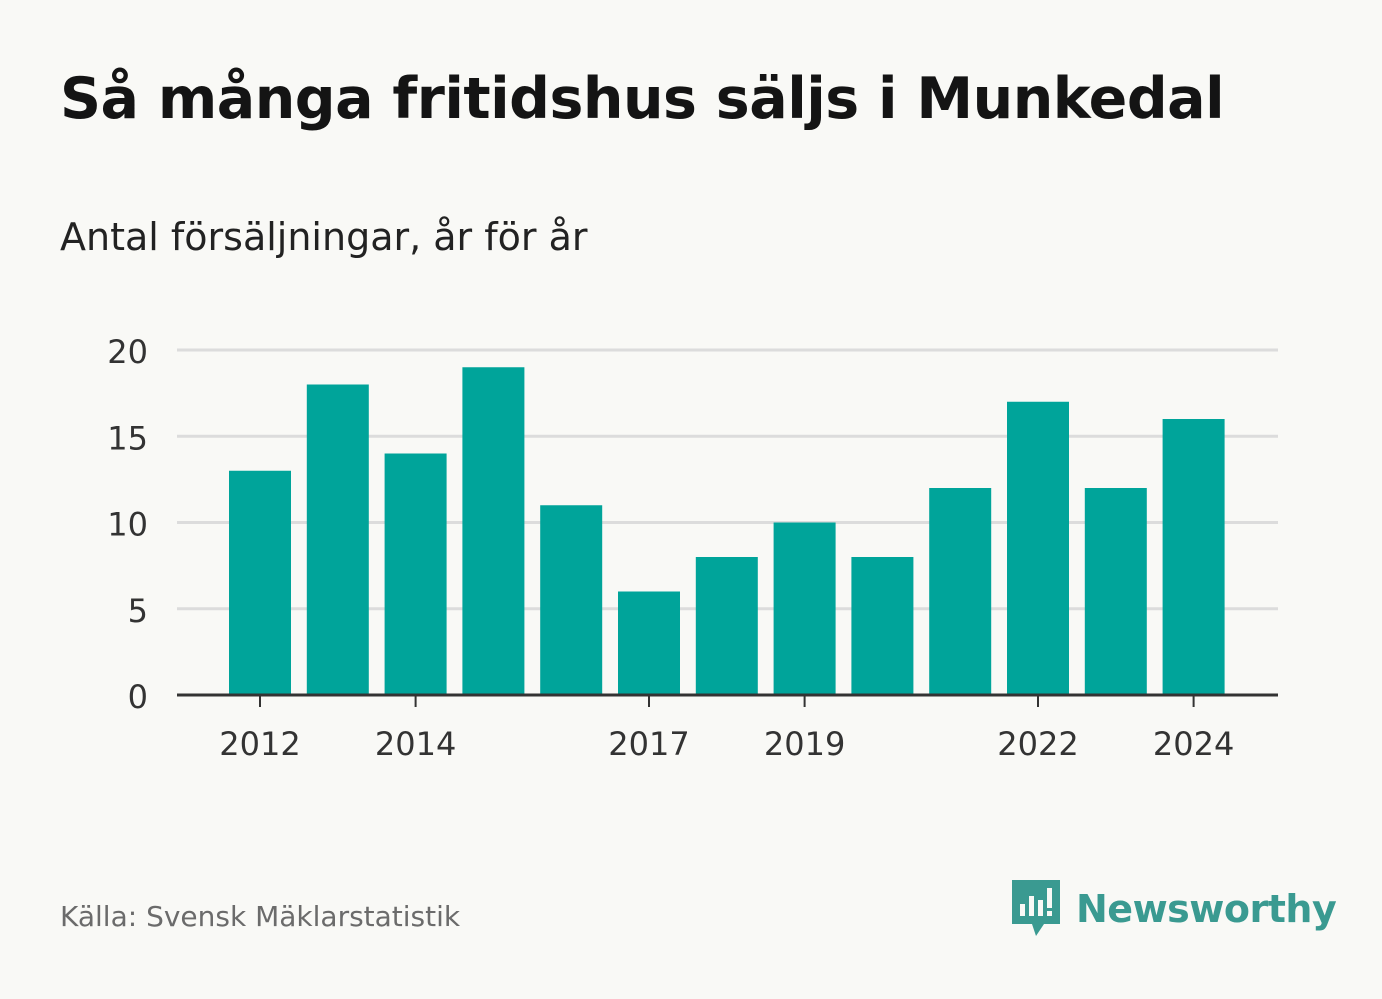 The image size is (1382, 999). What do you see at coordinates (259, 744) in the screenshot?
I see `x-tick-label: 2012` at bounding box center [259, 744].